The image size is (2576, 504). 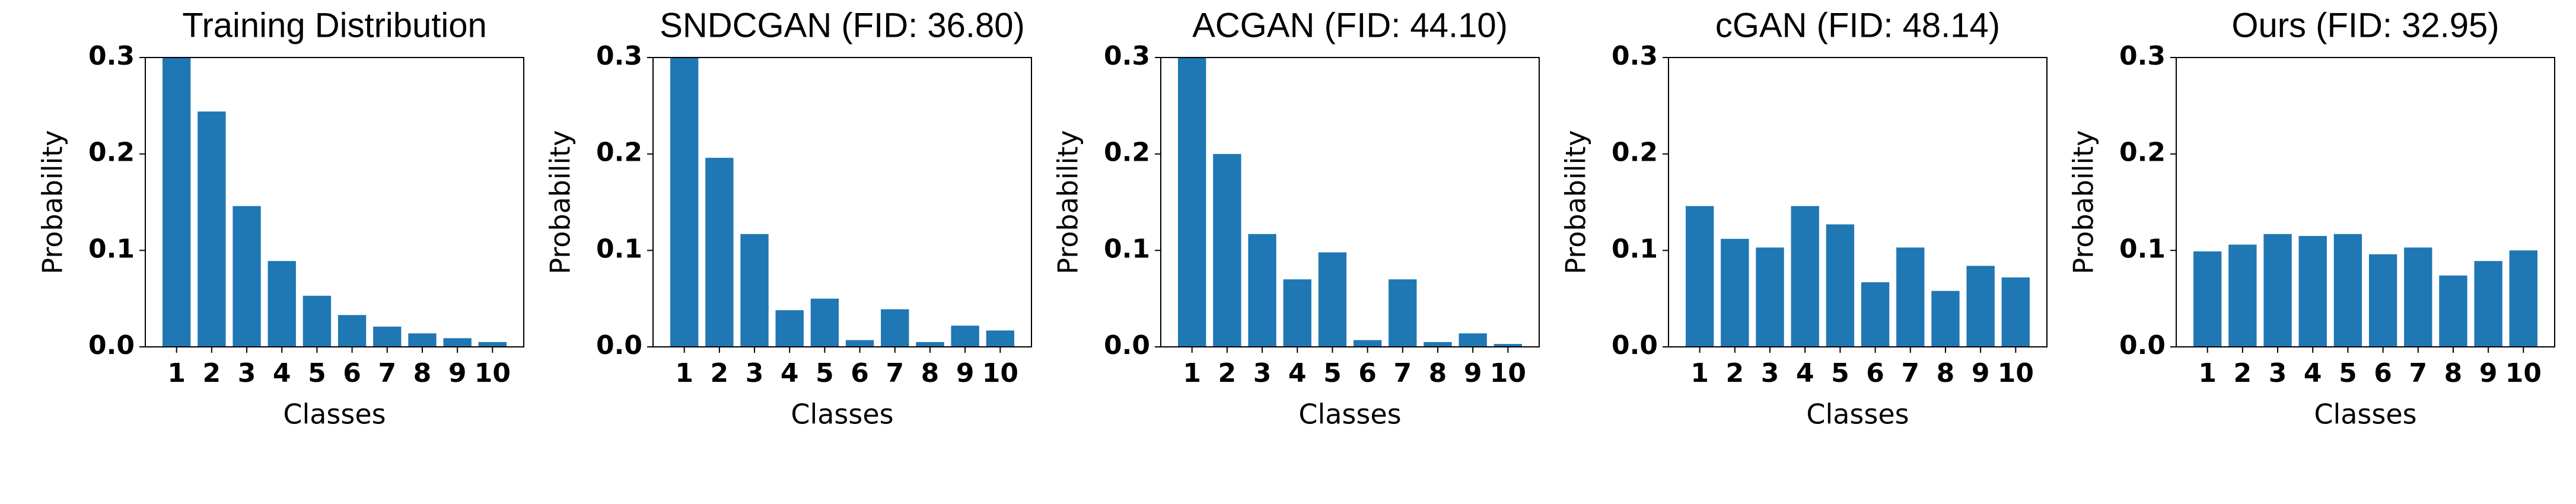 What do you see at coordinates (334, 25) in the screenshot?
I see `subplot-title: Training Distribution` at bounding box center [334, 25].